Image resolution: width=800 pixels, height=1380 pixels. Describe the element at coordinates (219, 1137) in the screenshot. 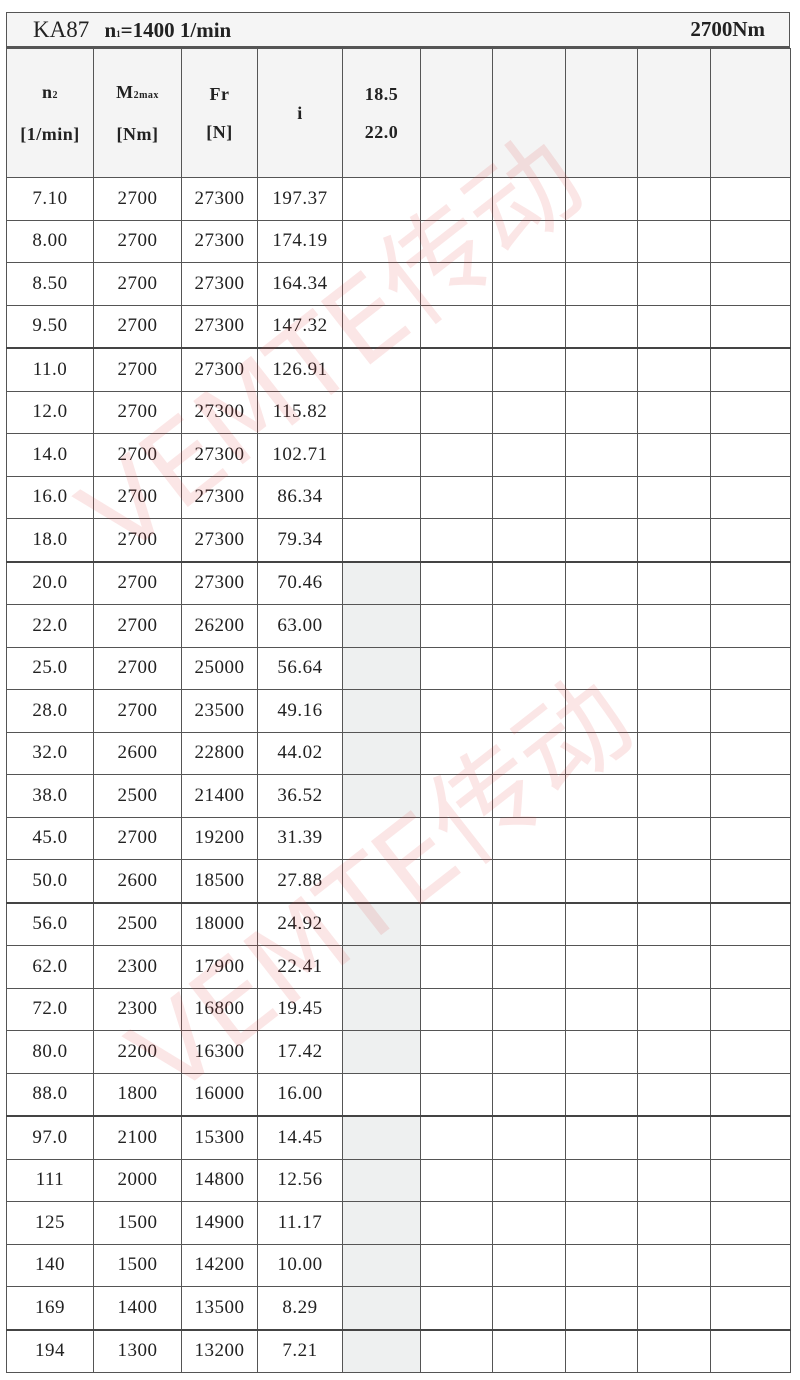

I see `cell-fr: 15300` at that location.